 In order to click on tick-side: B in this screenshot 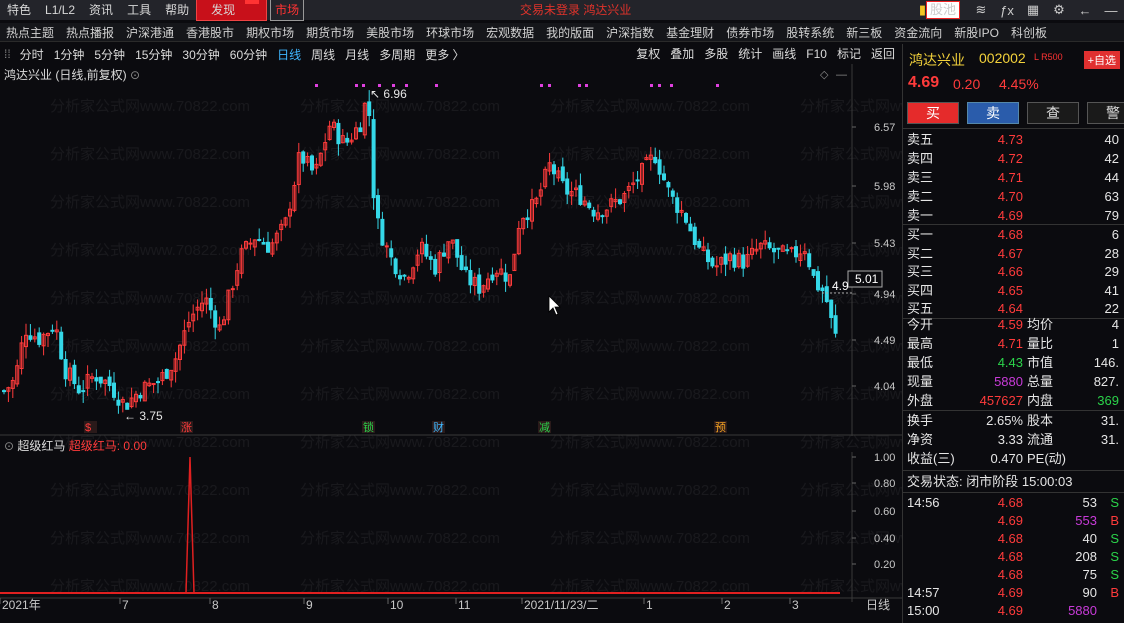, I will do `click(1114, 520)`.